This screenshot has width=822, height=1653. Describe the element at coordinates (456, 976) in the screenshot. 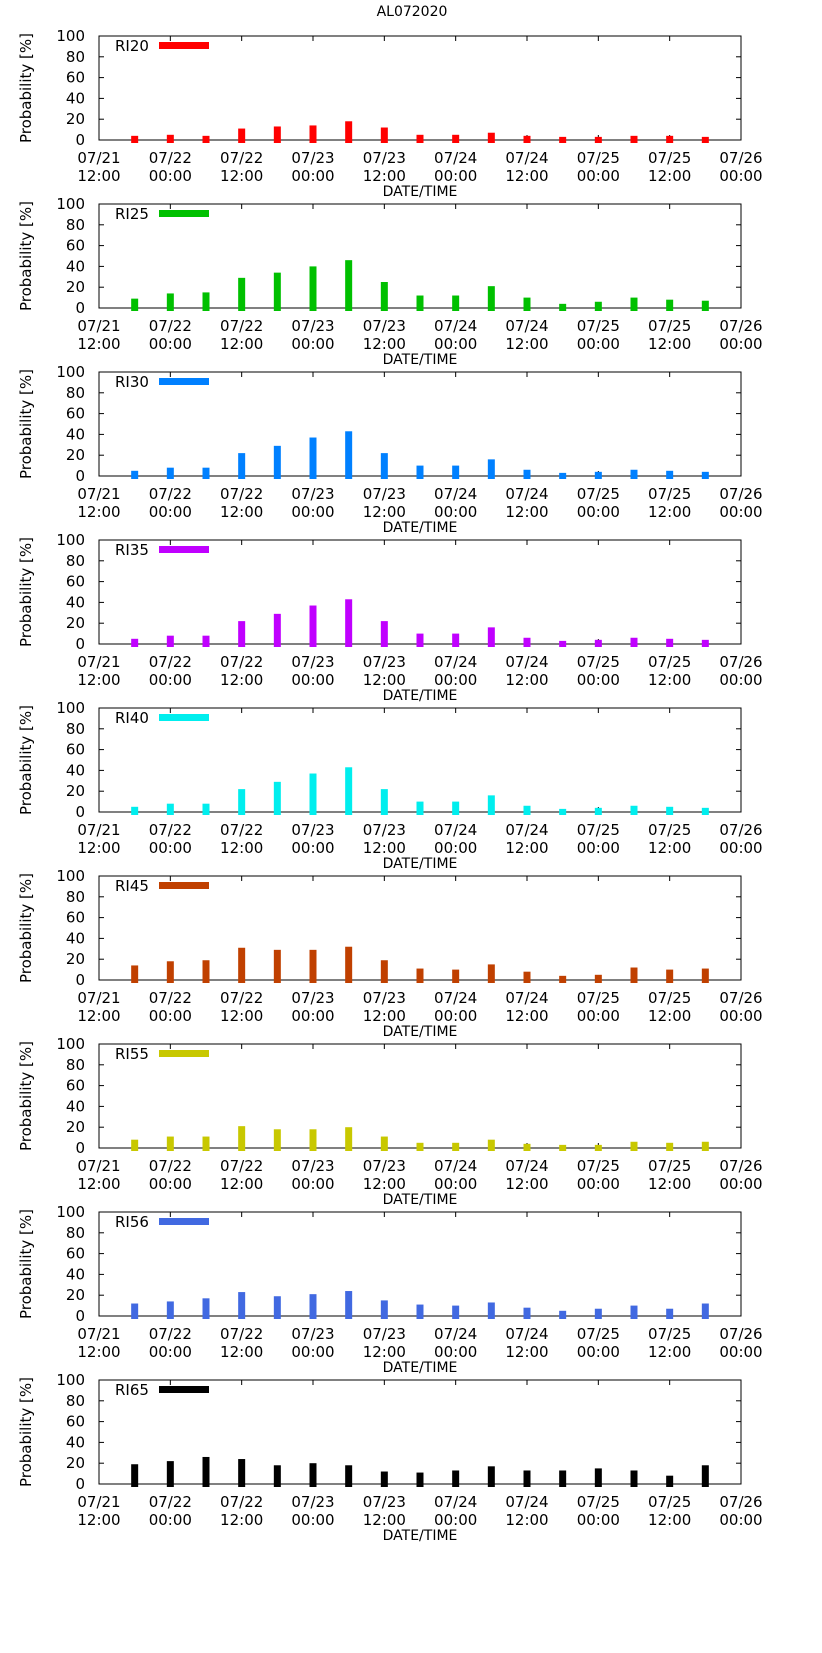

I see `bar-ri45` at that location.